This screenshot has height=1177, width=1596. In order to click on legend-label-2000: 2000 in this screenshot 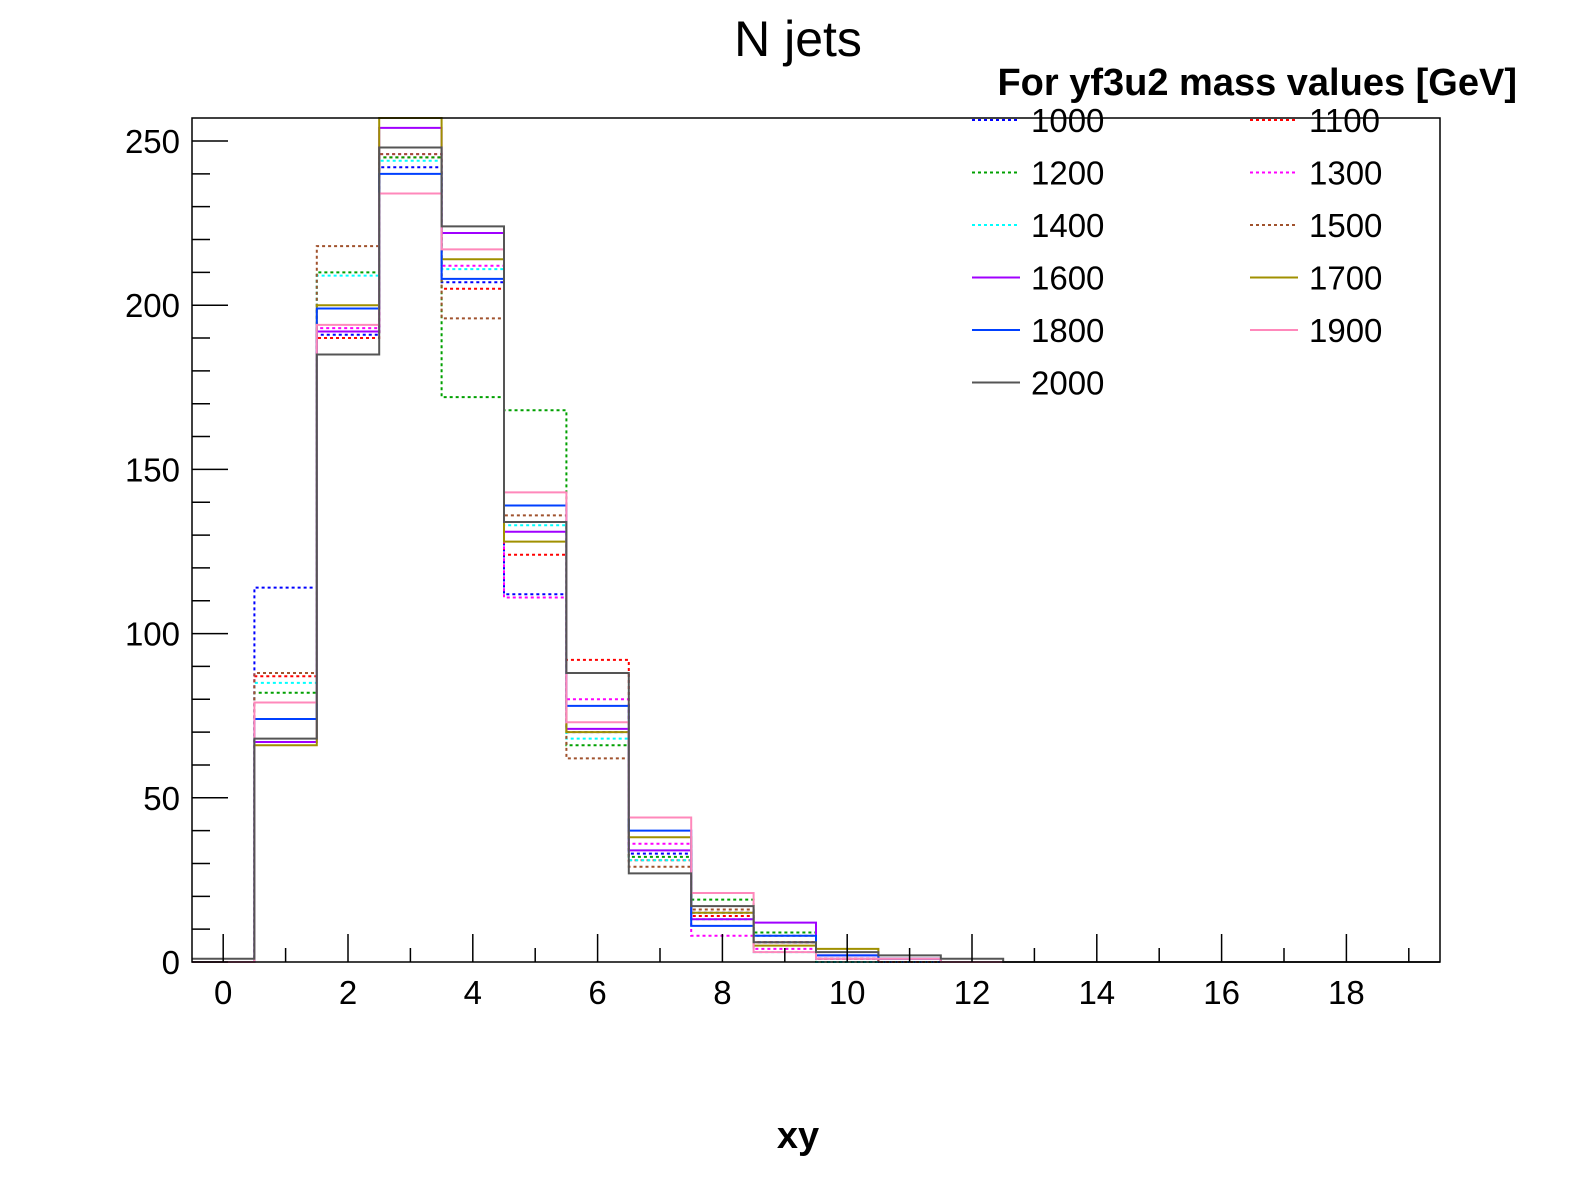, I will do `click(1067, 383)`.